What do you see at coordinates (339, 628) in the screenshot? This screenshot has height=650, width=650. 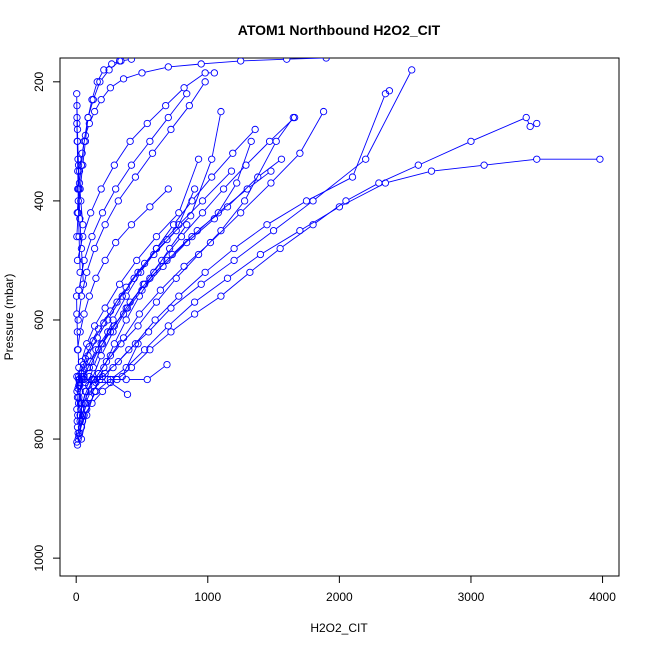 I see `x-axis-label: H2O2_CIT` at bounding box center [339, 628].